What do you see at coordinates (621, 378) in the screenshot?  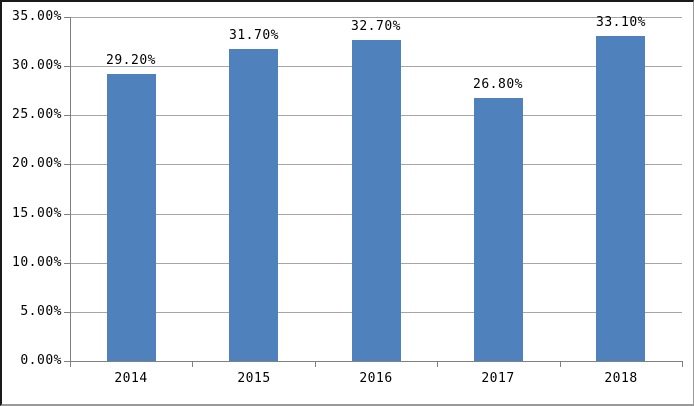 I see `x-tick-label-2018: 2018` at bounding box center [621, 378].